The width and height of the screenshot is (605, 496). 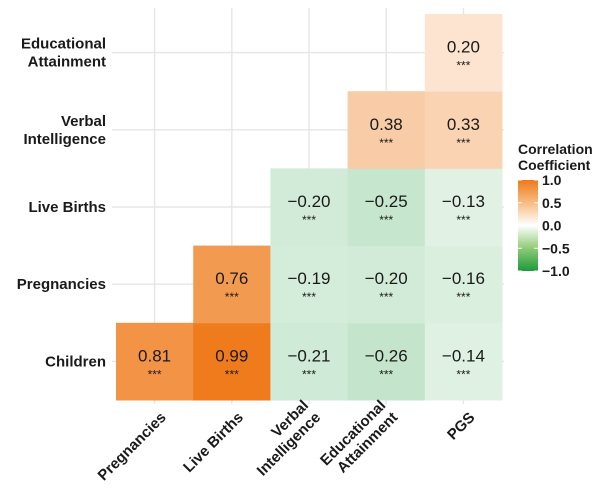 What do you see at coordinates (283, 438) in the screenshot?
I see `x-tick-label-verbal-intelligence: VerbalIntelligence` at bounding box center [283, 438].